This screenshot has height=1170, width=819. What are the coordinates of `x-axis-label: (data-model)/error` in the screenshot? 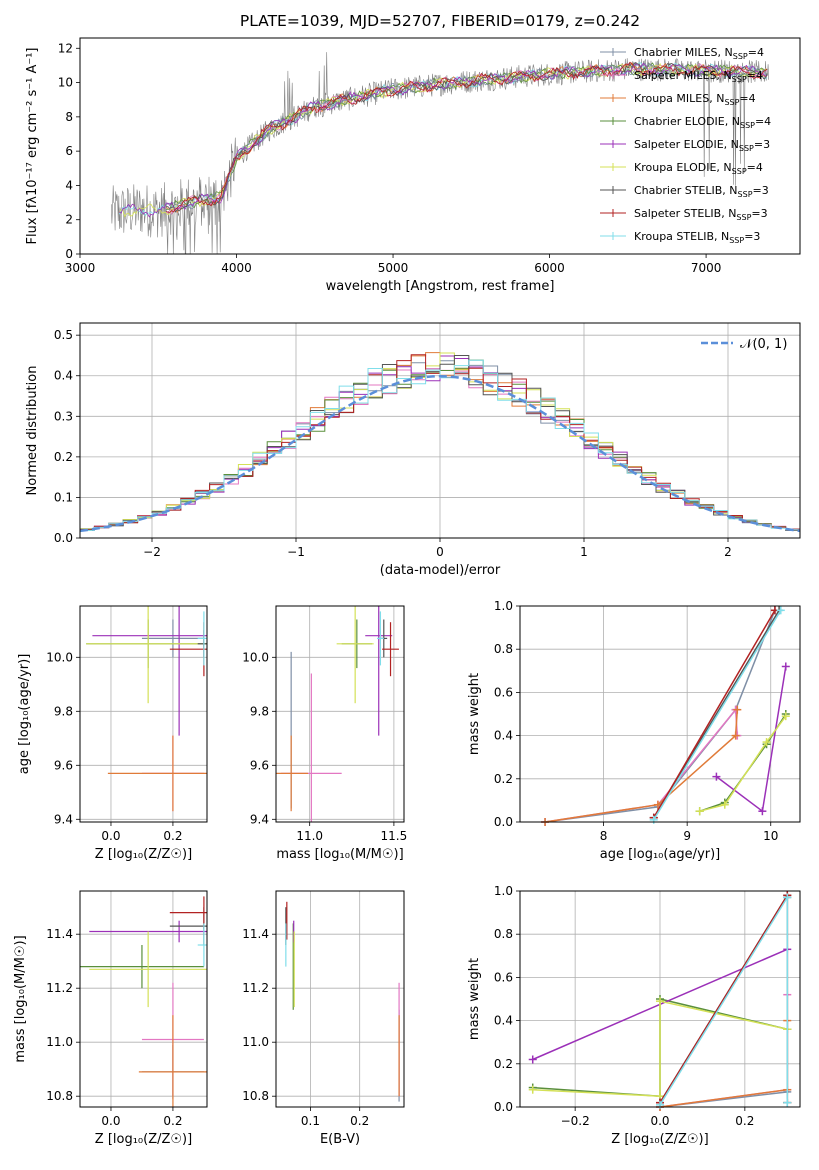 It's located at (440, 570).